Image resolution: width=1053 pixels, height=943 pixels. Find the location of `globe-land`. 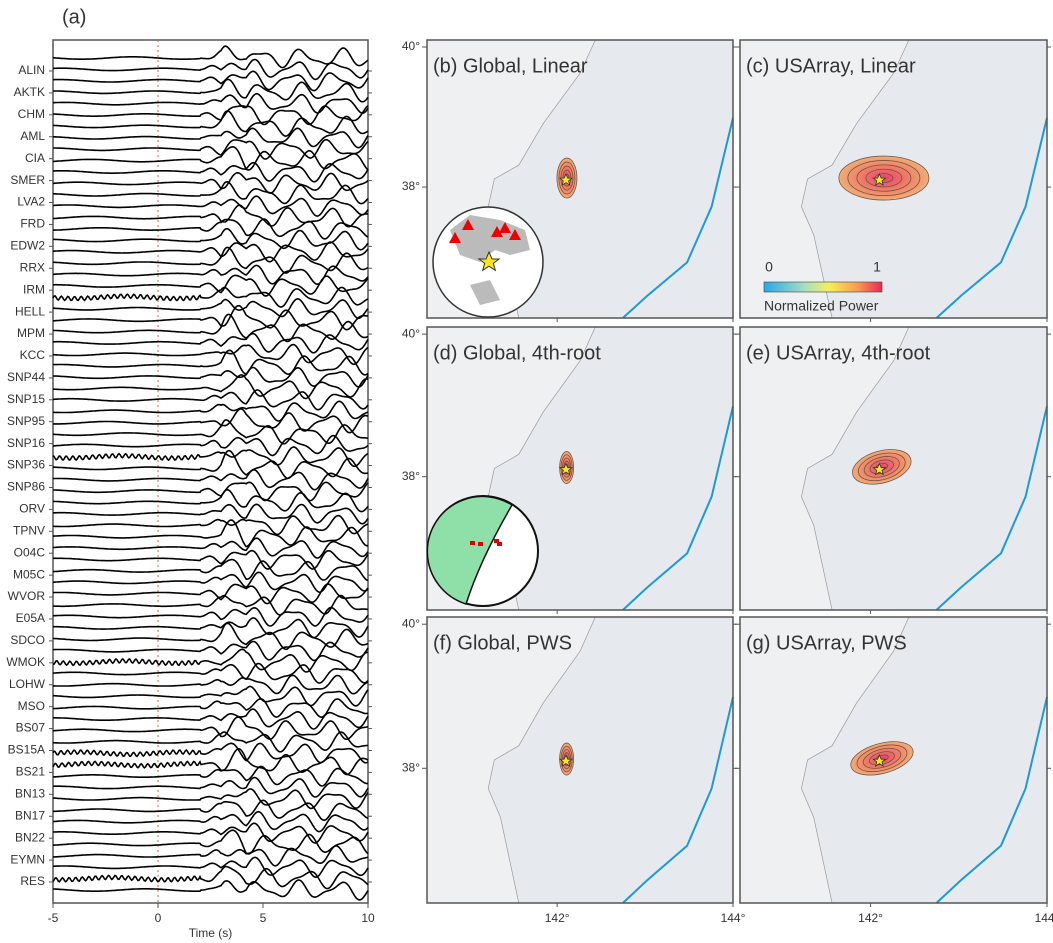

globe-land is located at coordinates (490, 260).